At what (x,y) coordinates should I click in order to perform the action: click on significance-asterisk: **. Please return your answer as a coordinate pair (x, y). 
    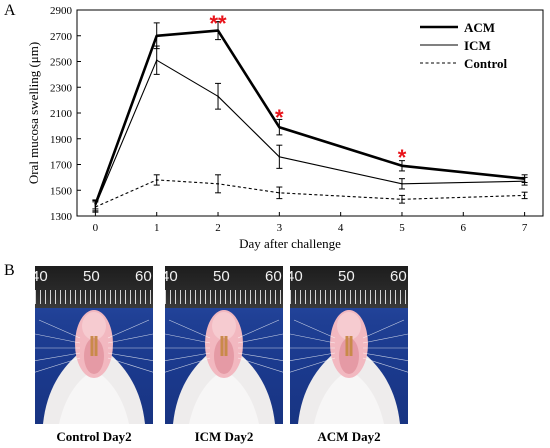
    Looking at the image, I should click on (218, 23).